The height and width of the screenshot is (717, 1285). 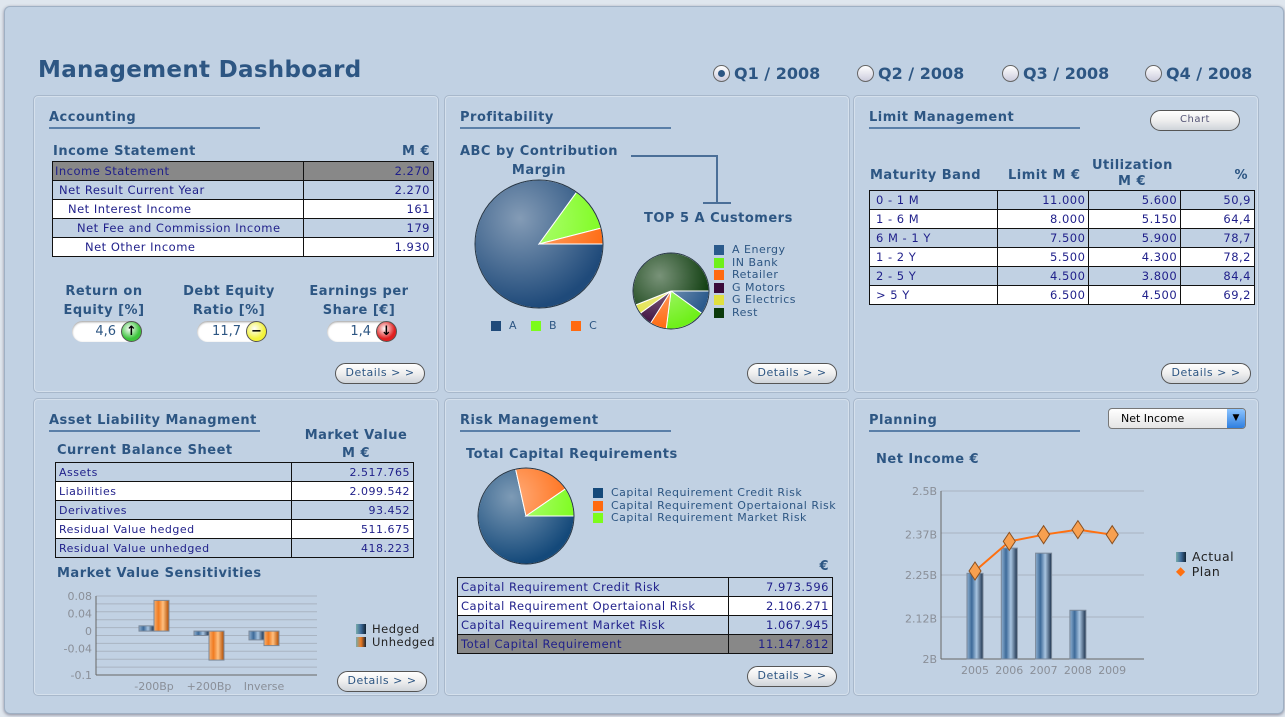 I want to click on kpi-value: 1,4, so click(x=360, y=331).